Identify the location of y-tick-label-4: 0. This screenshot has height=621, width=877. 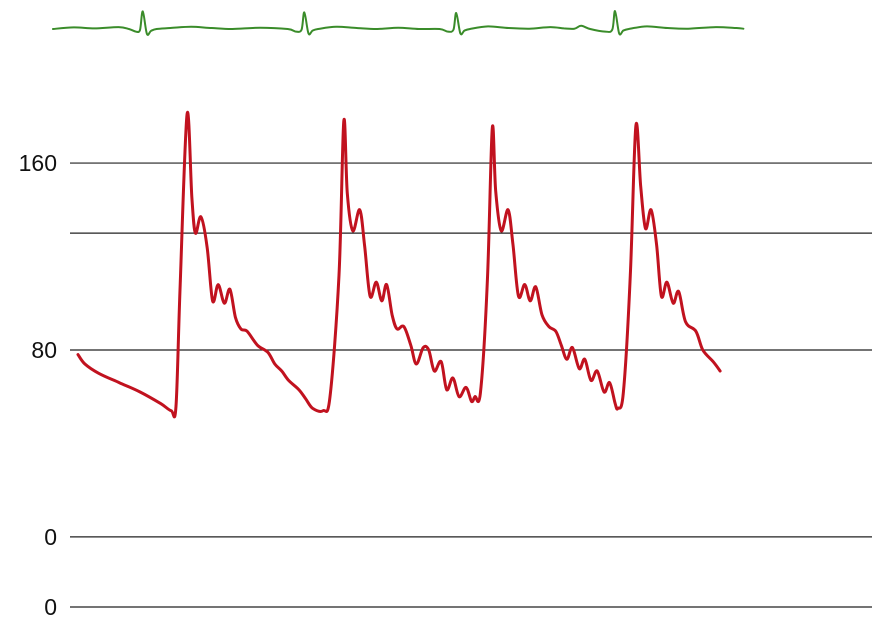
(50, 607).